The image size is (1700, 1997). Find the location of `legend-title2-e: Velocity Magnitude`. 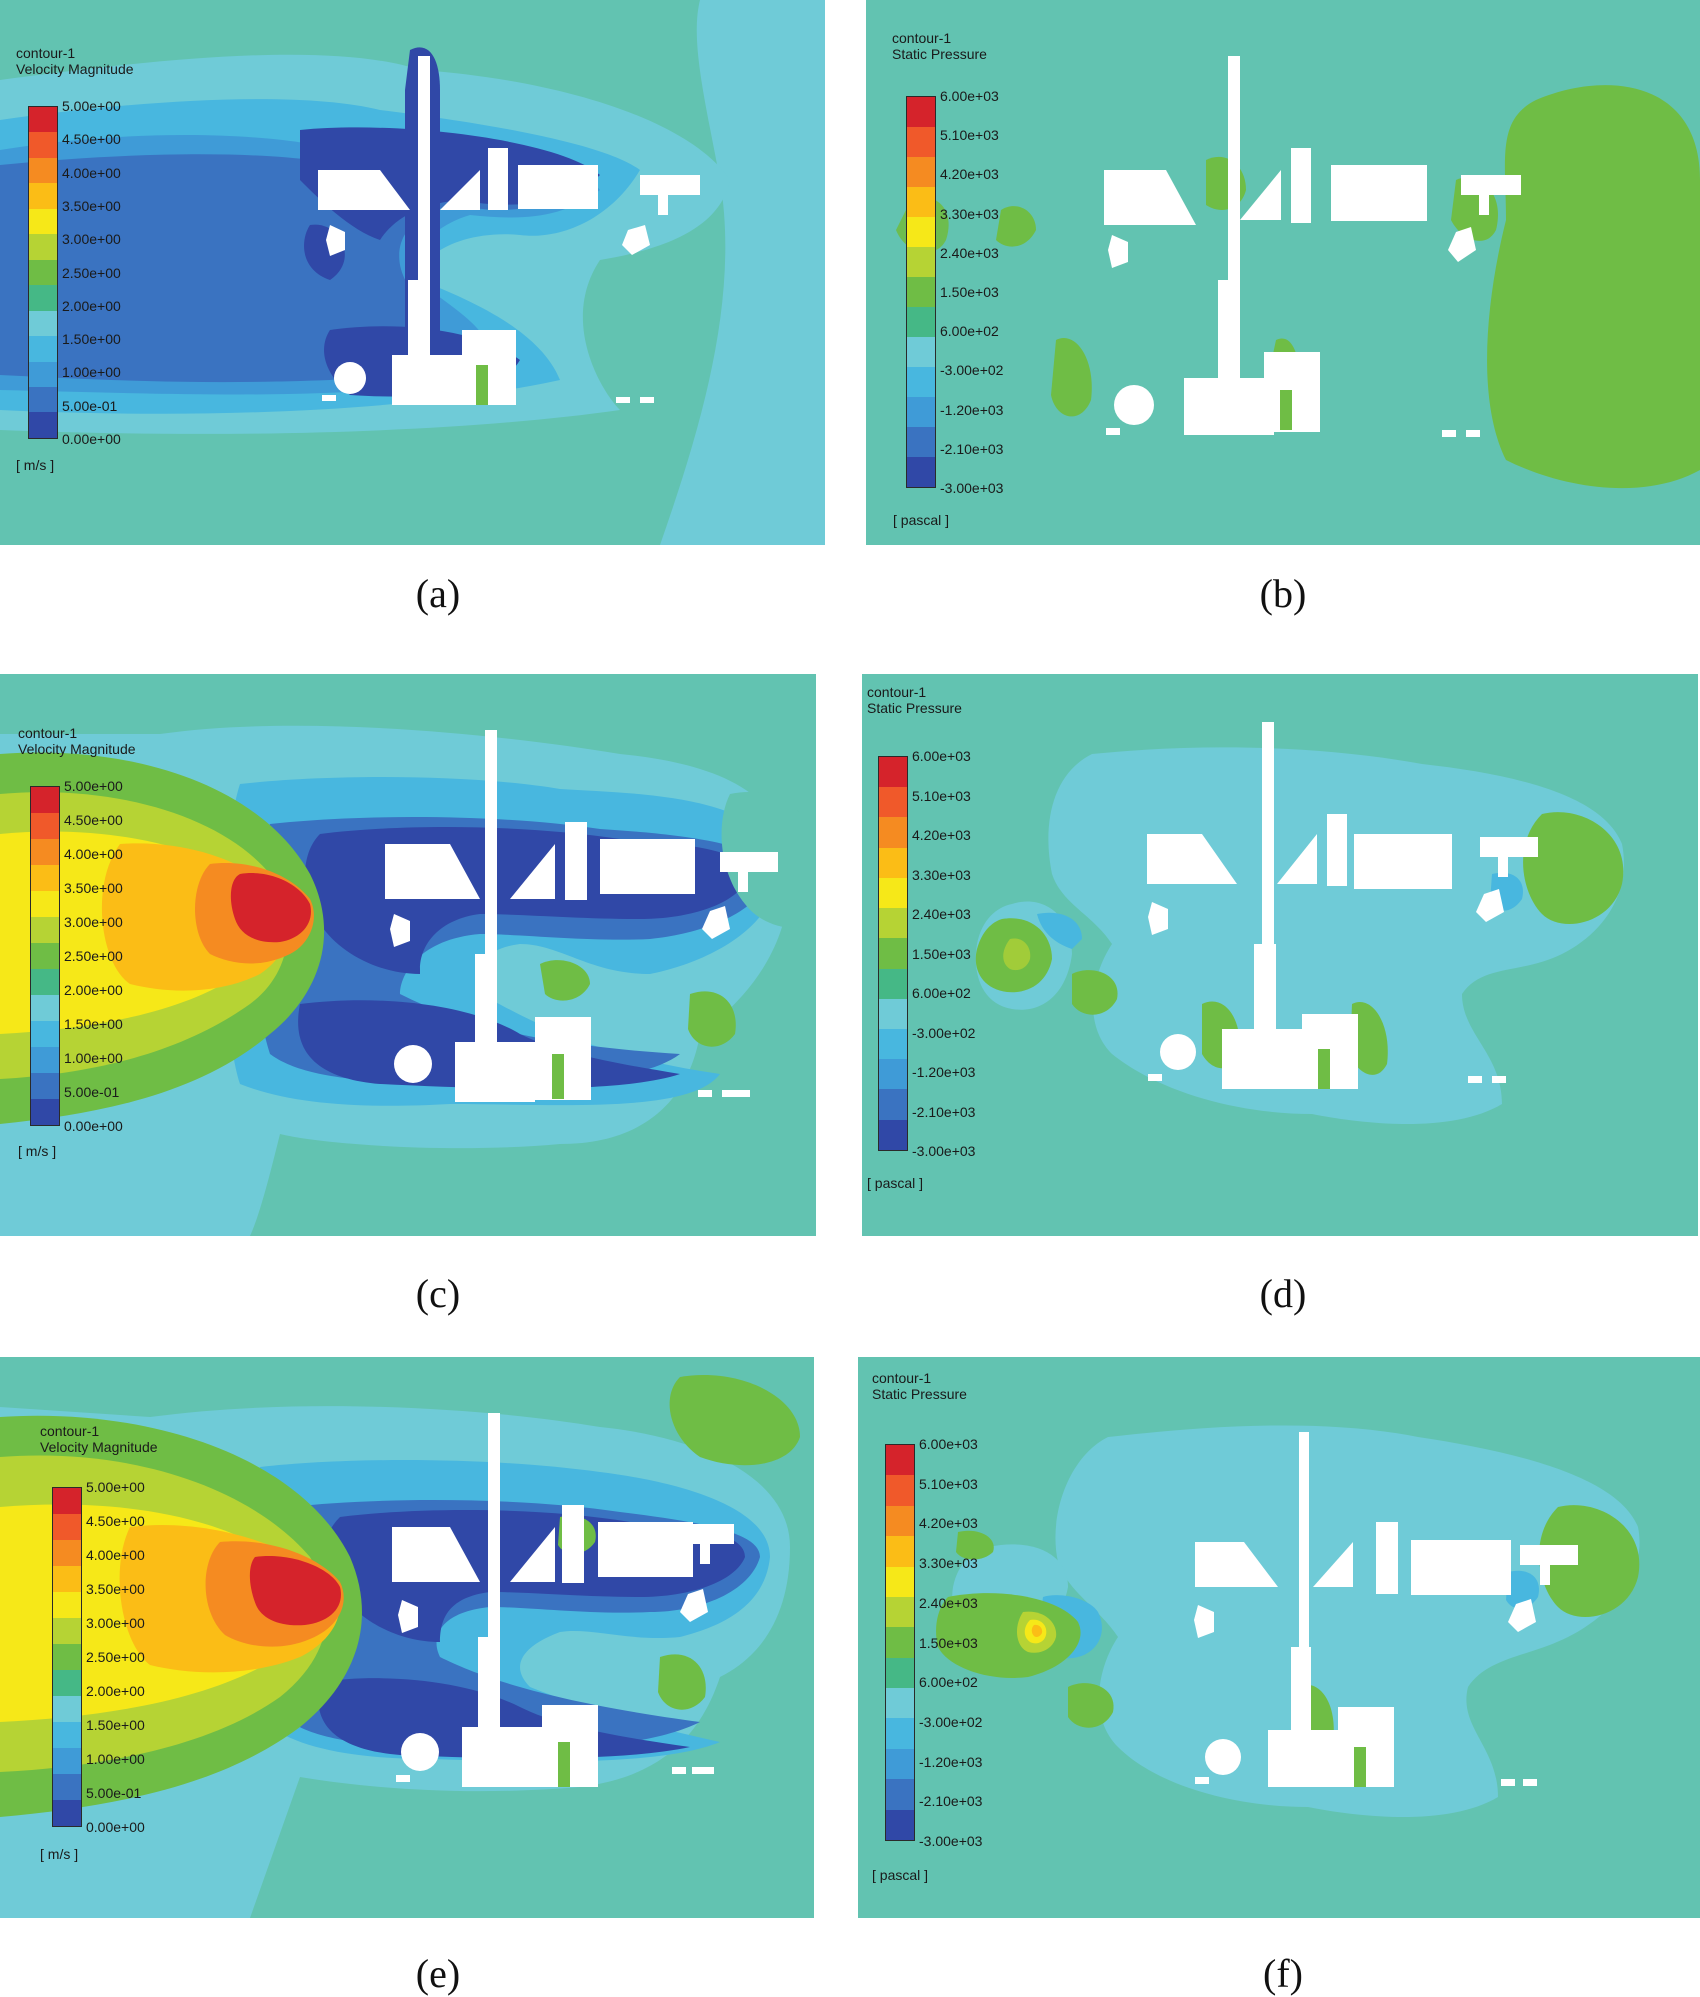

legend-title2-e: Velocity Magnitude is located at coordinates (99, 1447).